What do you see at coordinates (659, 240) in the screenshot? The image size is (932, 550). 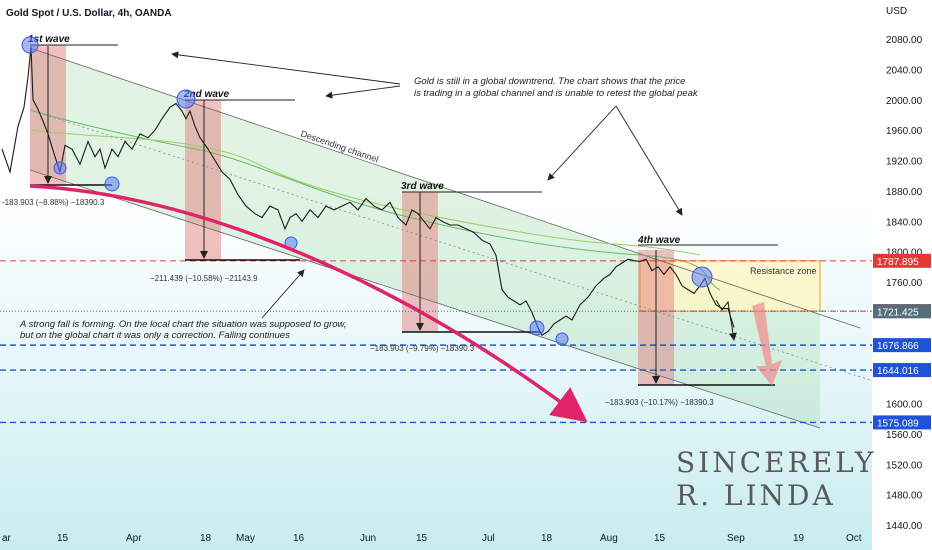 I see `wave4-label: 4th wave` at bounding box center [659, 240].